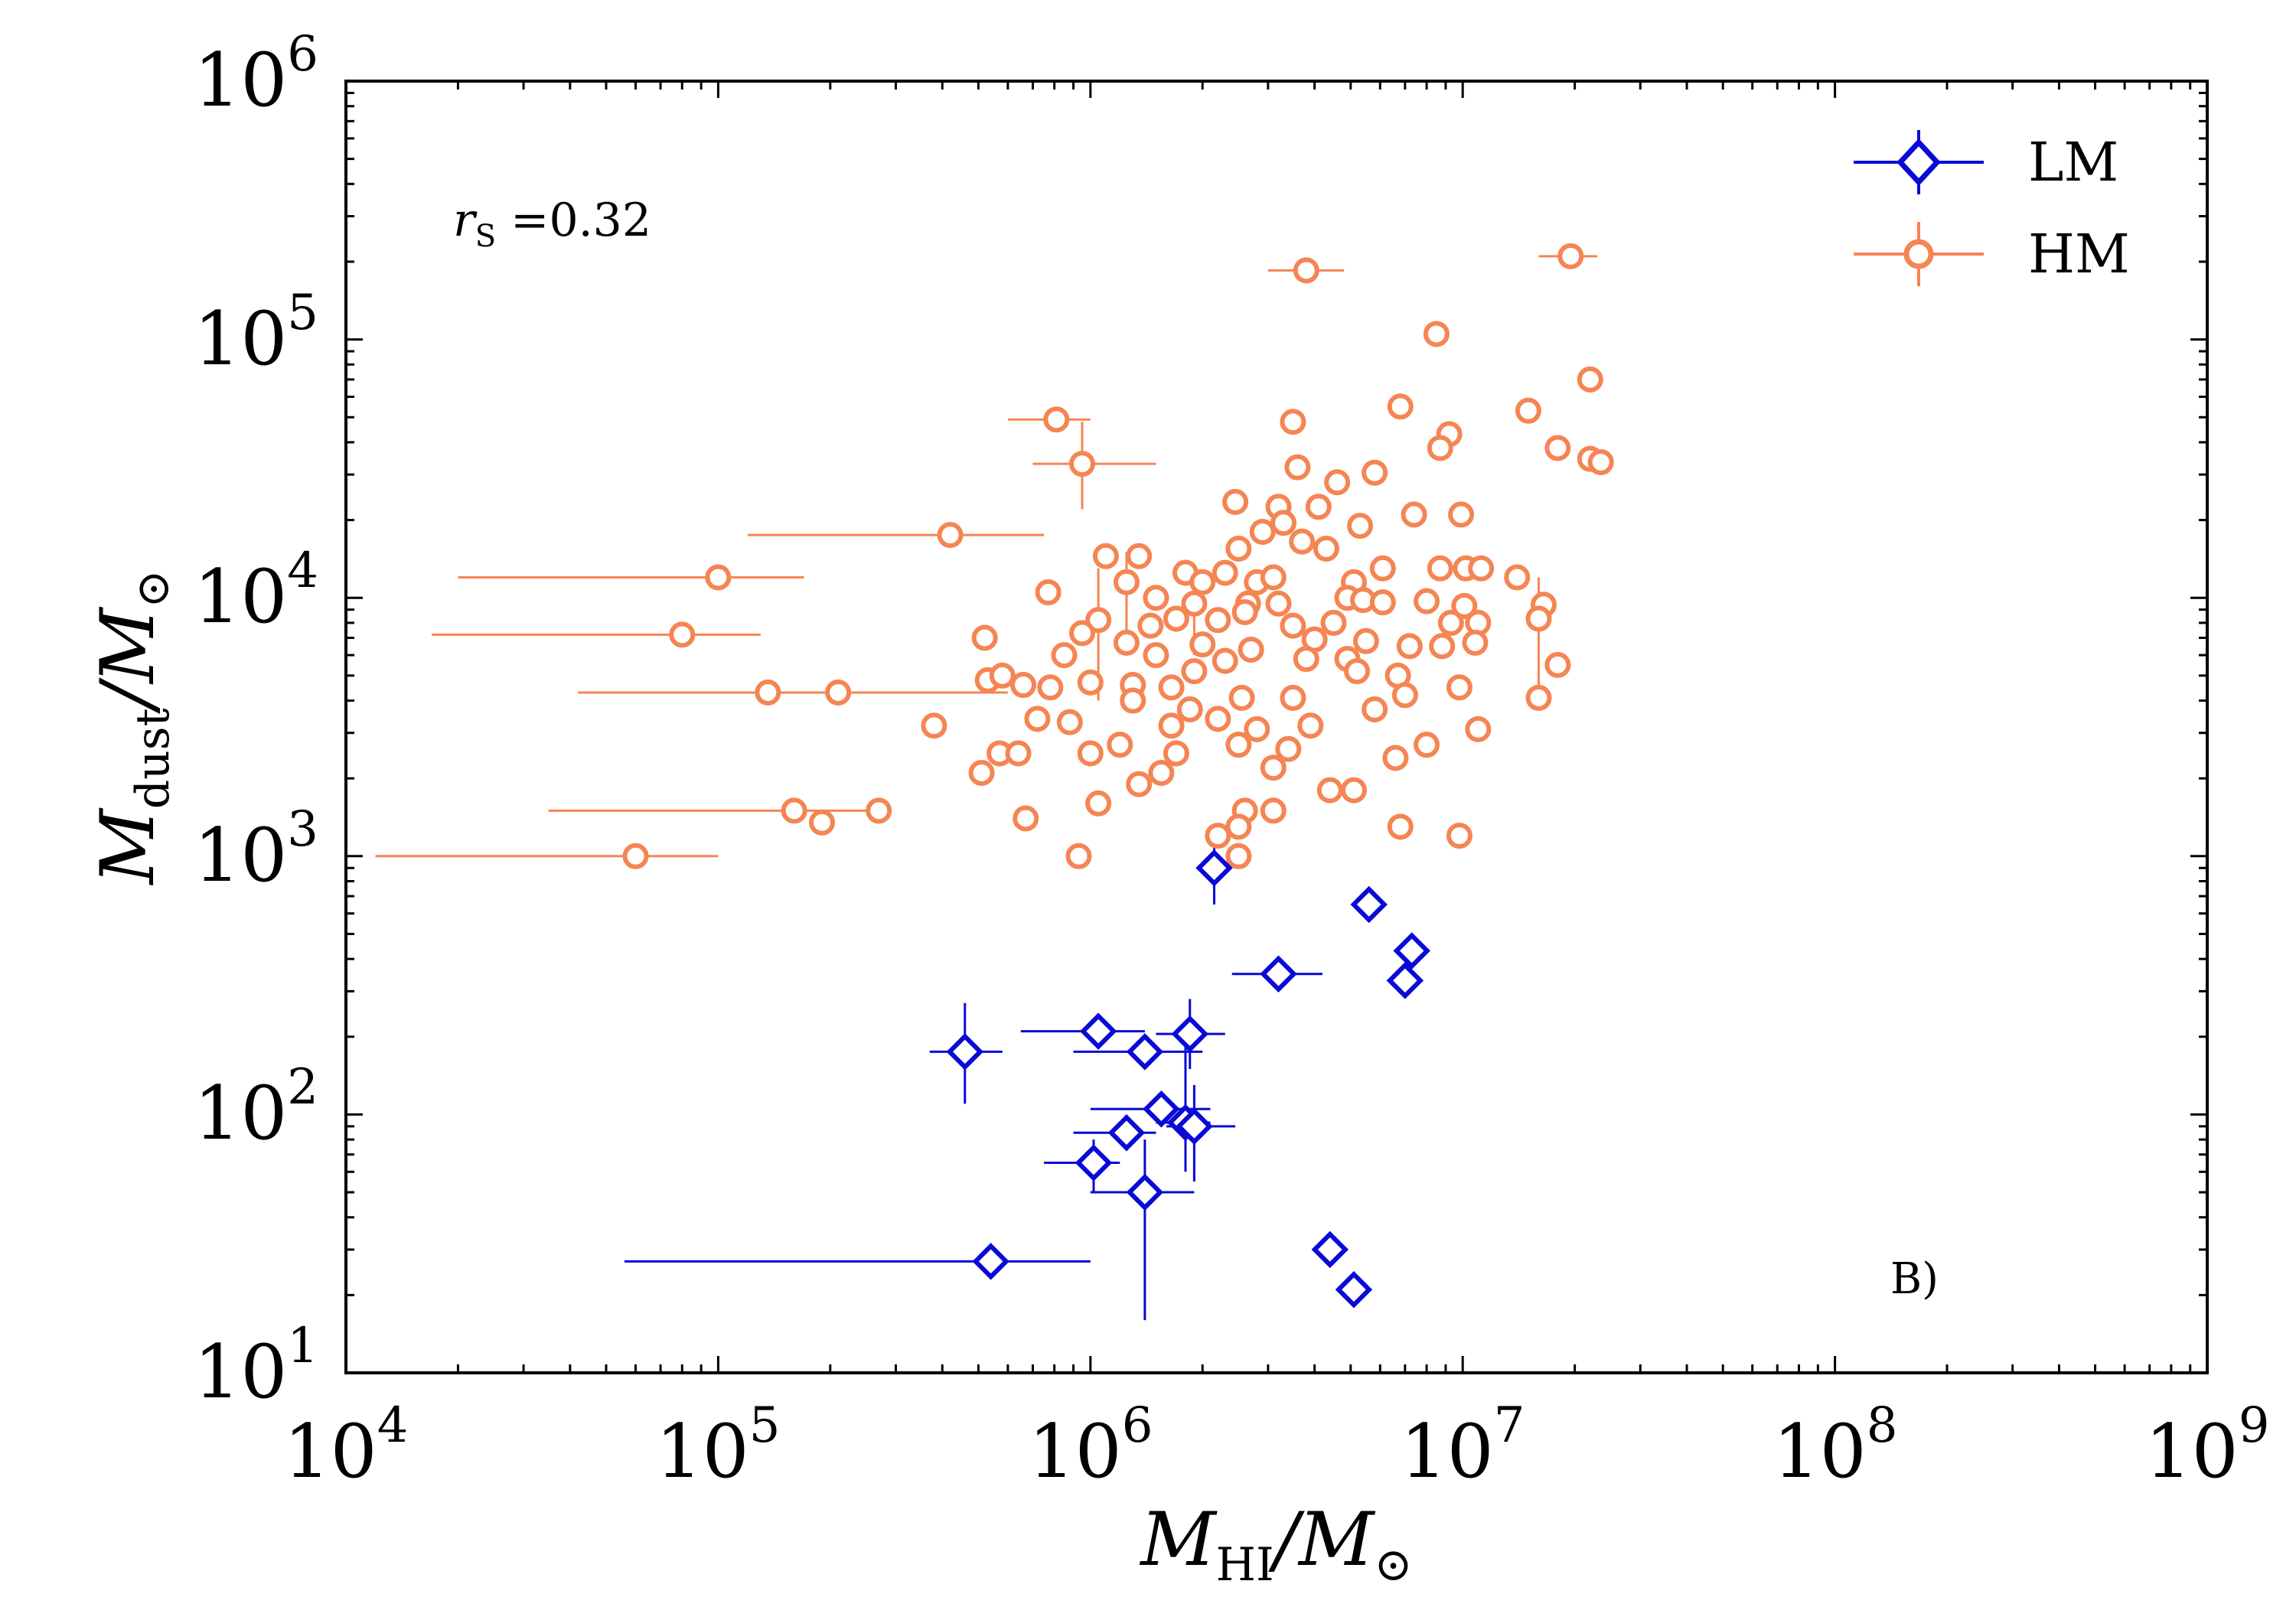 Image resolution: width=2296 pixels, height=1607 pixels. Describe the element at coordinates (256, 74) in the screenshot. I see `y-tick-label: 10⁶` at that location.